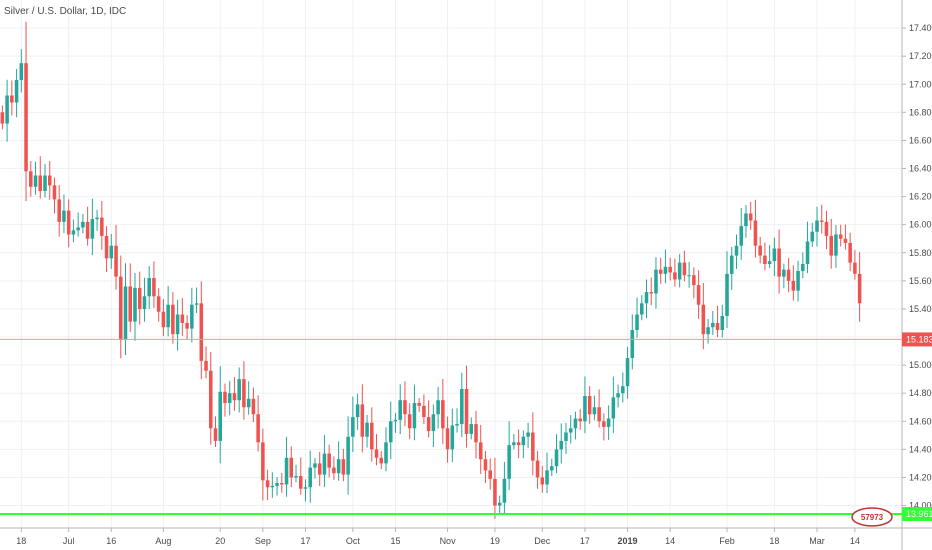  What do you see at coordinates (69, 541) in the screenshot?
I see `time-tick-label: Jul` at bounding box center [69, 541].